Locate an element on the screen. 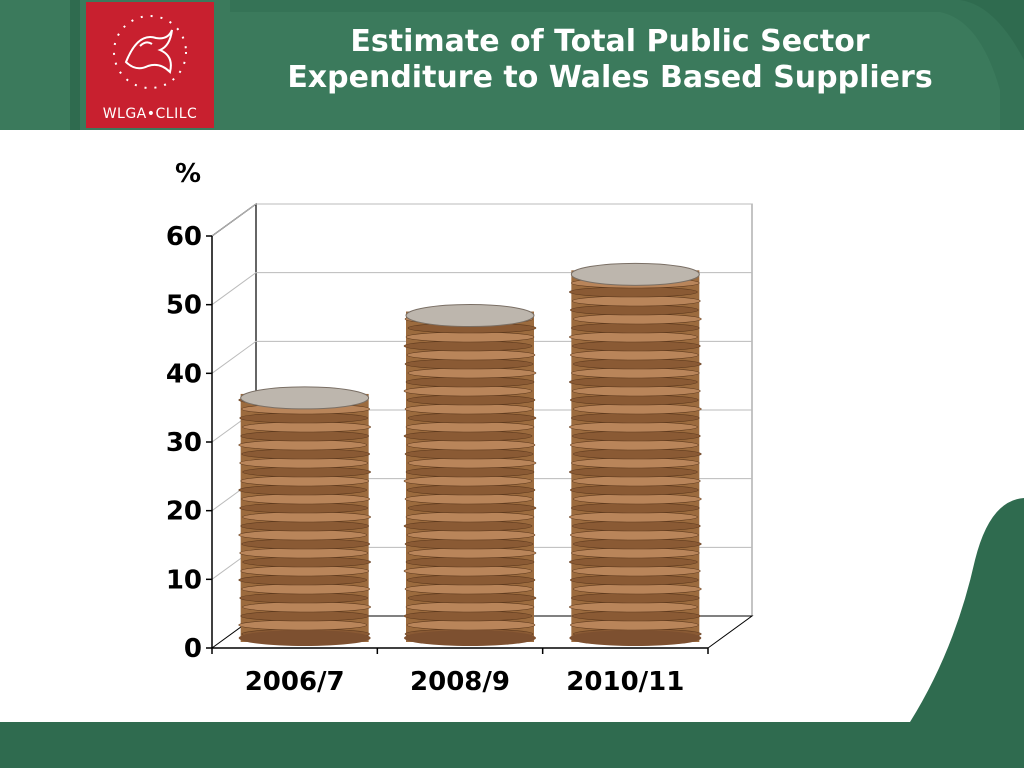  title-line-2: Expenditure to Wales Based Suppliers is located at coordinates (610, 77).